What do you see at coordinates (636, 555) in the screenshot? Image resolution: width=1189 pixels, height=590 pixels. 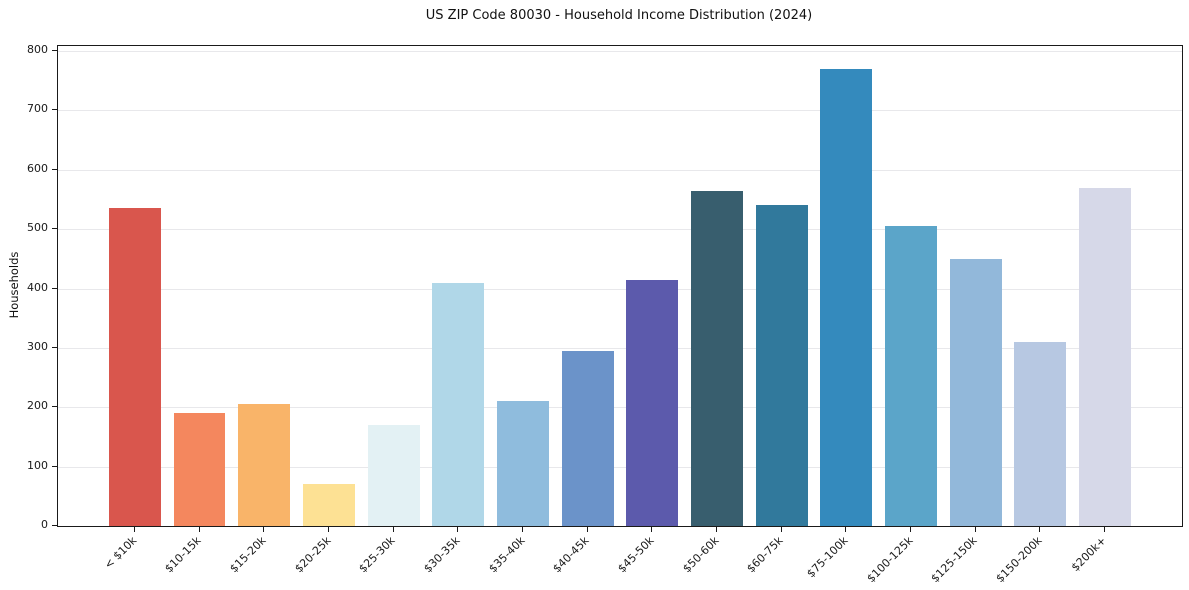 I see `x-tick-label: $45-50k` at bounding box center [636, 555].